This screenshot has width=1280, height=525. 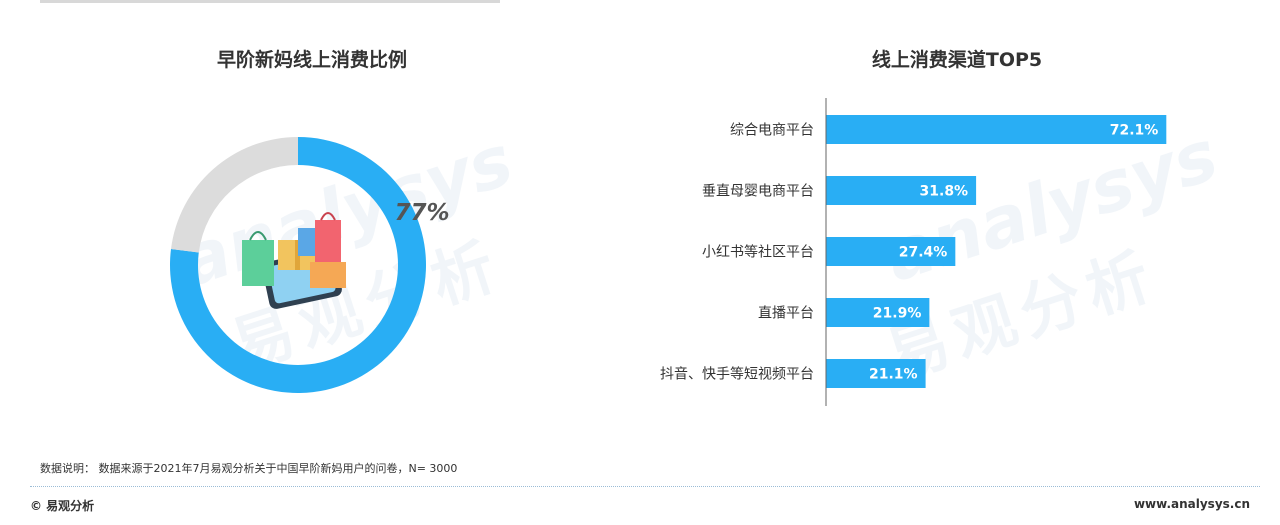 What do you see at coordinates (944, 192) in the screenshot?
I see `value-label-1: 31.8%` at bounding box center [944, 192].